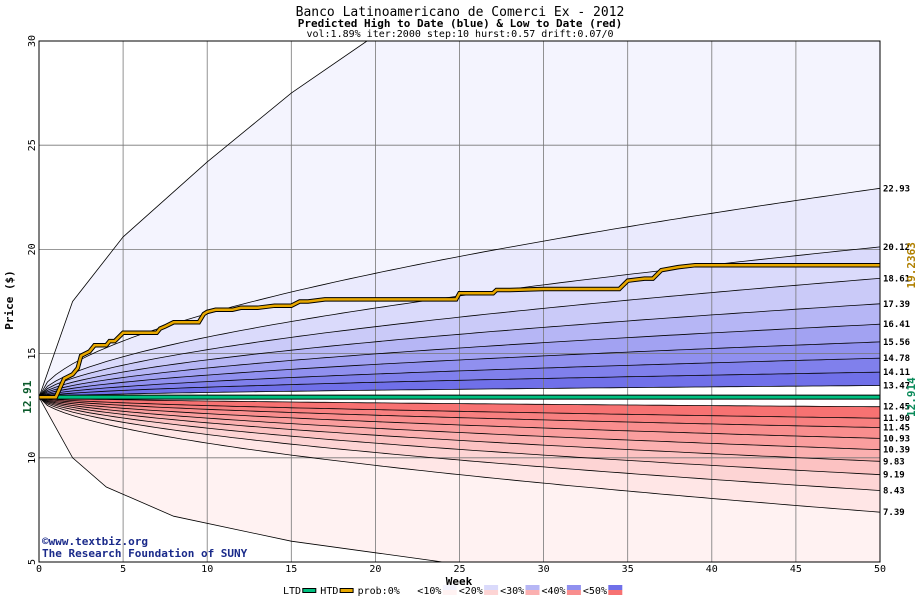  Describe the element at coordinates (911, 397) in the screenshot. I see `ltd-value-label: 12.914` at that location.